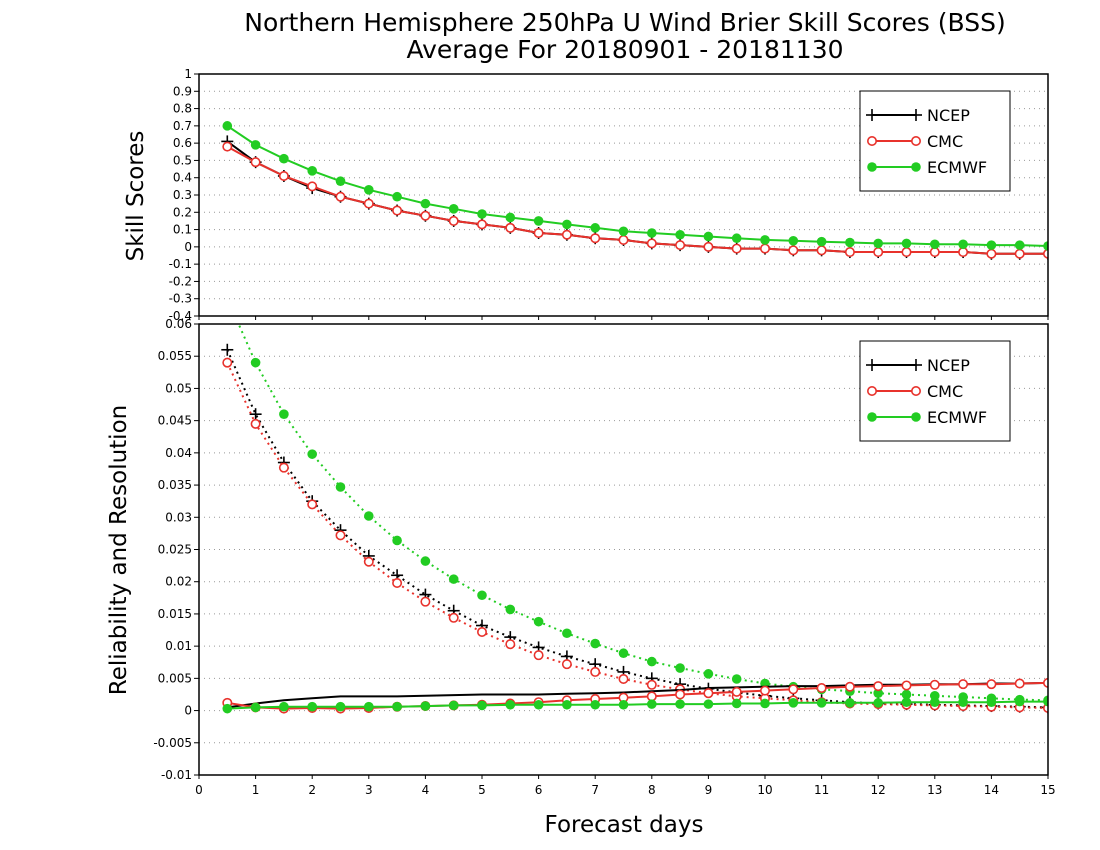 The image size is (1100, 850). What do you see at coordinates (172, 743) in the screenshot?
I see `bottom-y-tick-label: -0.005` at bounding box center [172, 743].